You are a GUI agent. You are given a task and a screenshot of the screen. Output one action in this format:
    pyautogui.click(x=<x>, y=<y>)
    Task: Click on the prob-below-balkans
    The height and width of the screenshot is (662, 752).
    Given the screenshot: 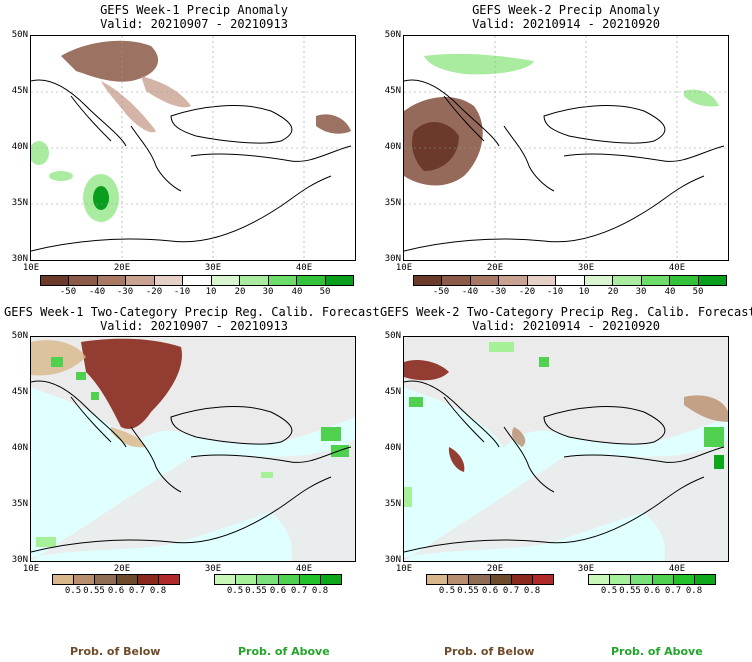 What is the action you would take?
    pyautogui.click(x=131, y=383)
    